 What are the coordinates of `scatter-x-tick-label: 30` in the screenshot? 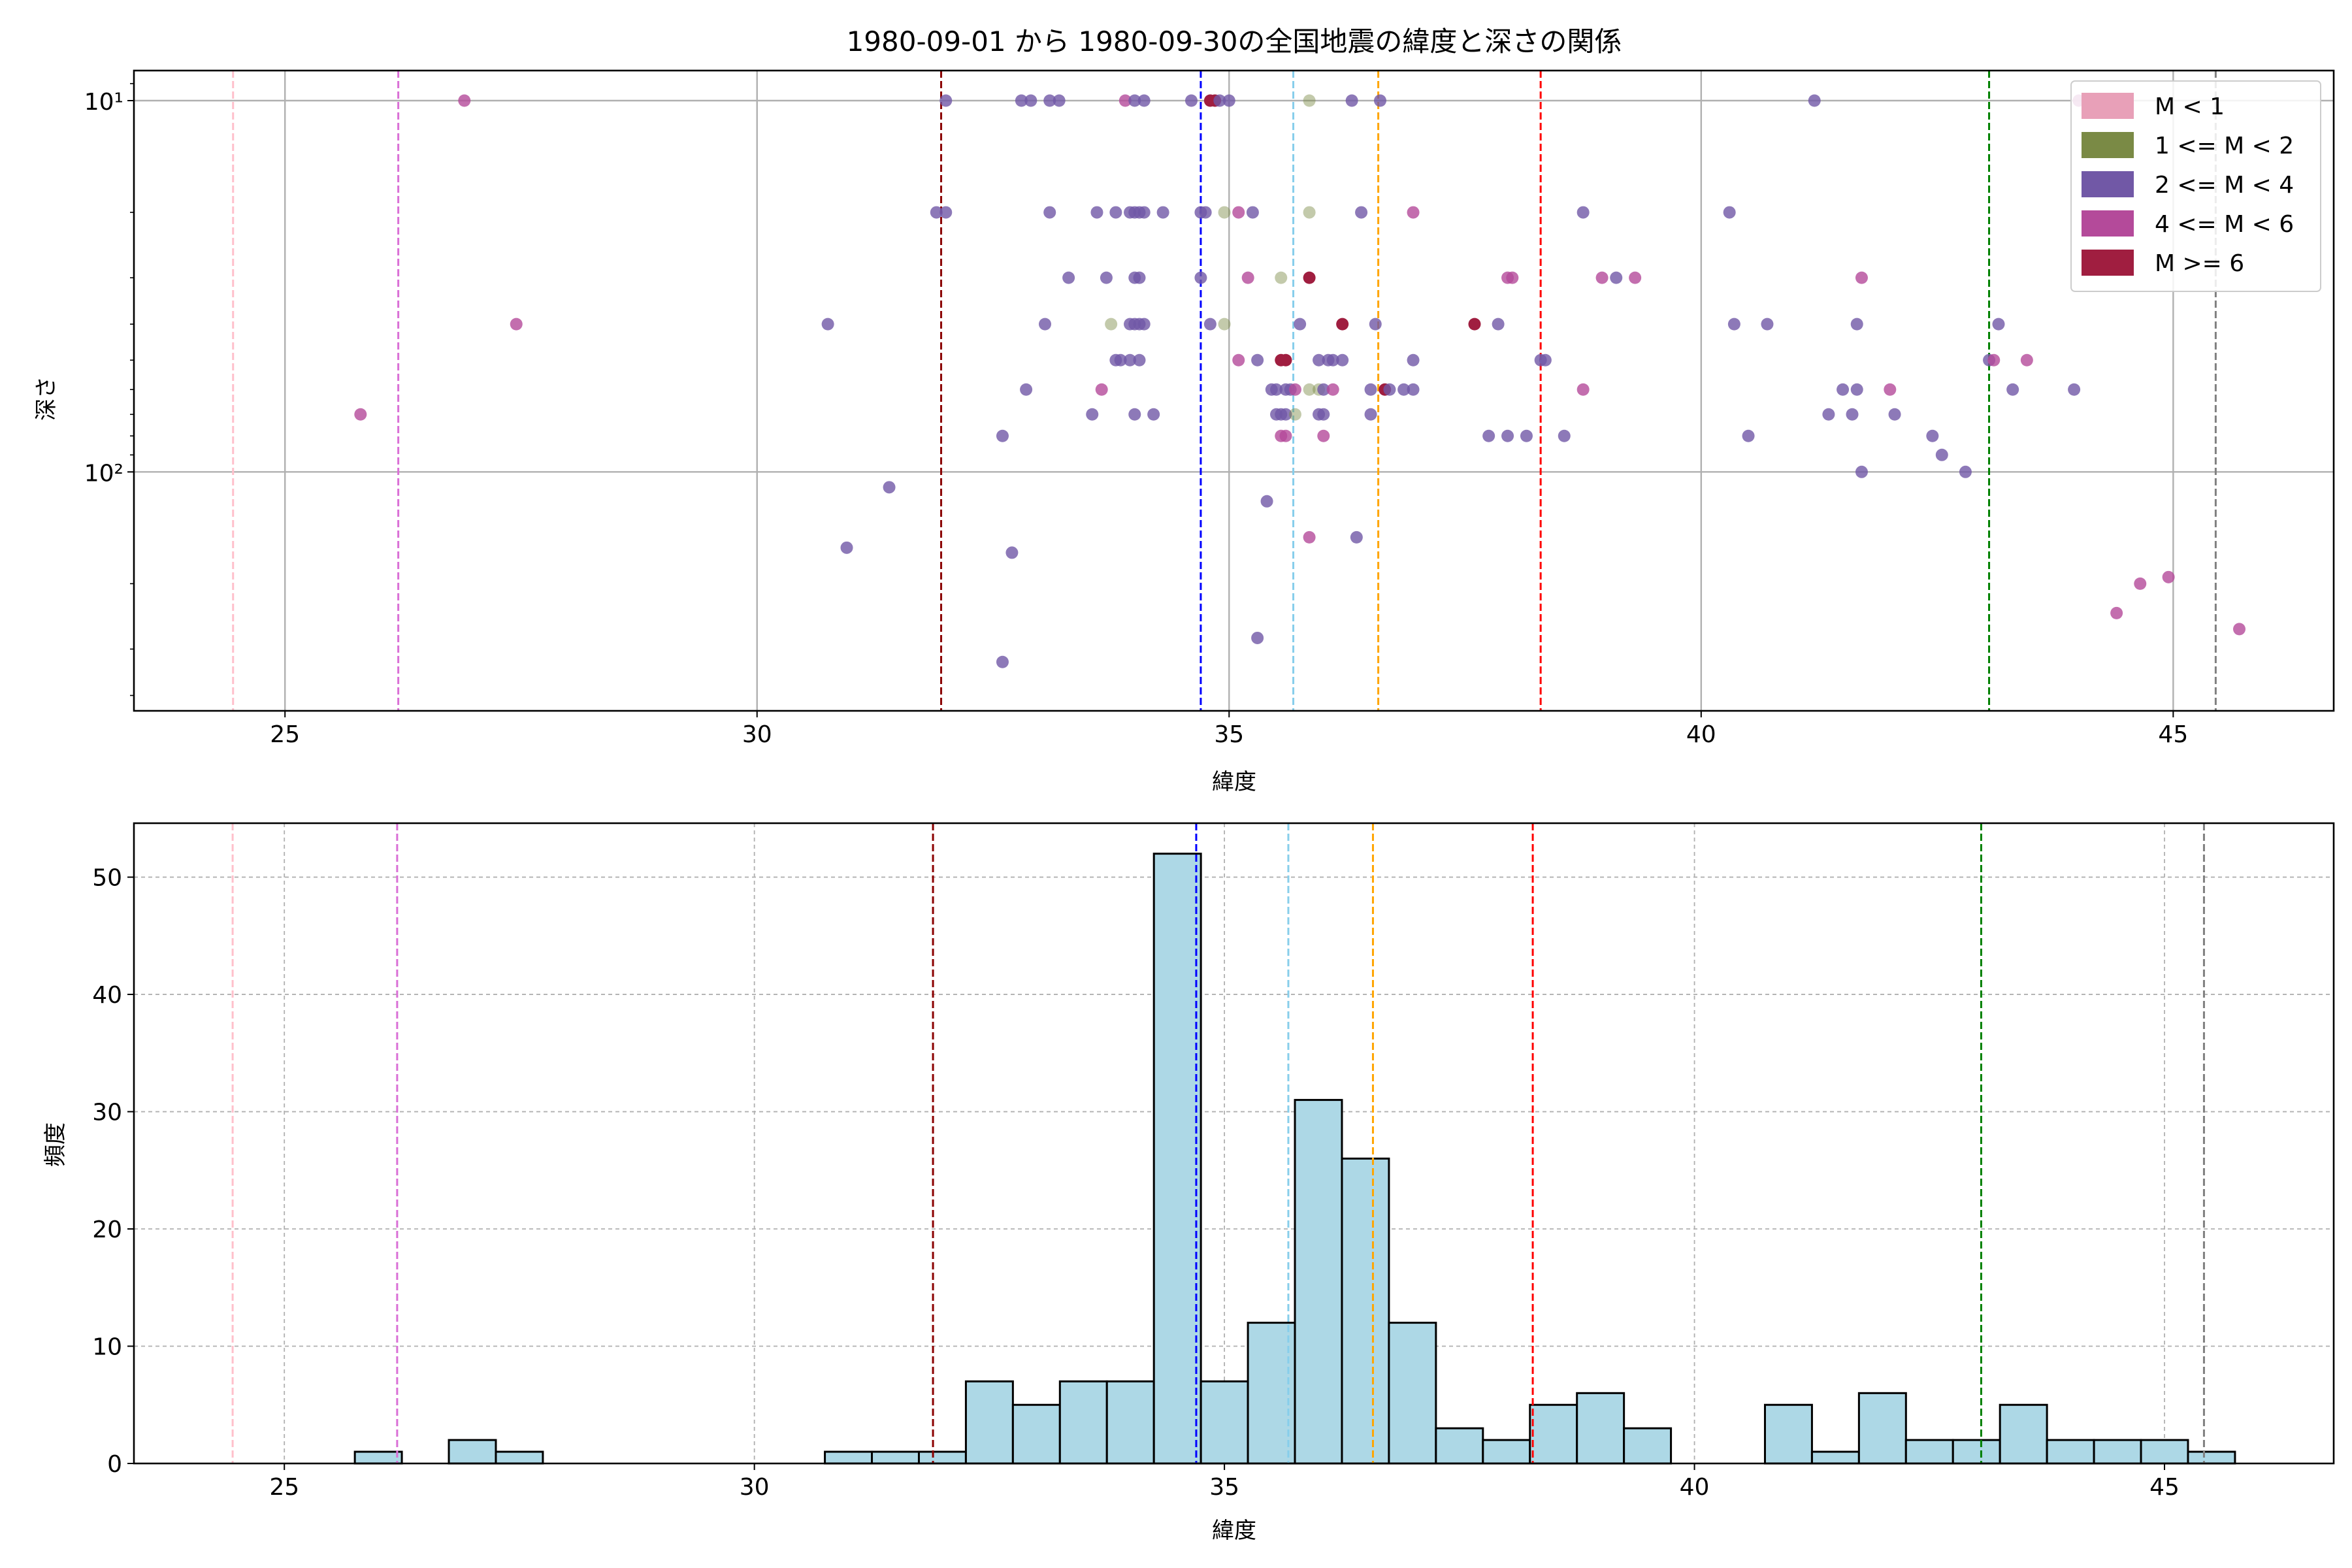 It's located at (757, 734).